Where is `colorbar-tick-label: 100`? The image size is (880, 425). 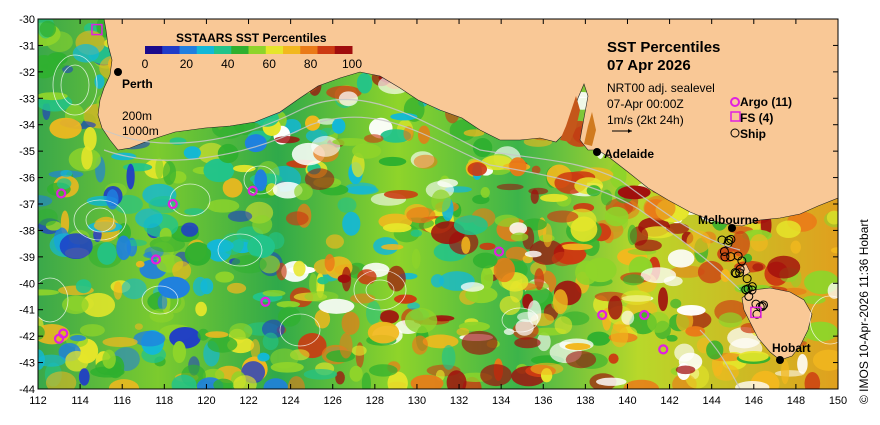 colorbar-tick-label: 100 is located at coordinates (352, 64).